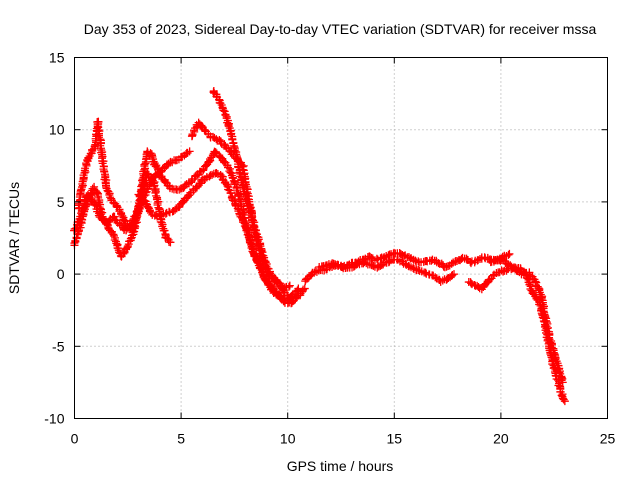  What do you see at coordinates (61, 202) in the screenshot?
I see `y-tick-label: 5` at bounding box center [61, 202].